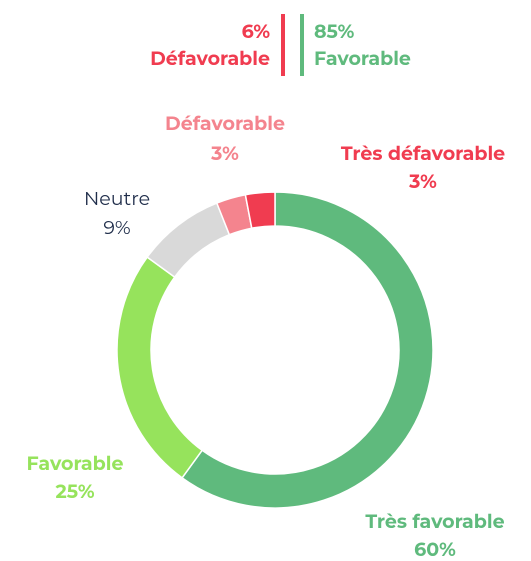 This screenshot has height=561, width=531. What do you see at coordinates (75, 463) in the screenshot?
I see `segment-label: Favorable` at bounding box center [75, 463].